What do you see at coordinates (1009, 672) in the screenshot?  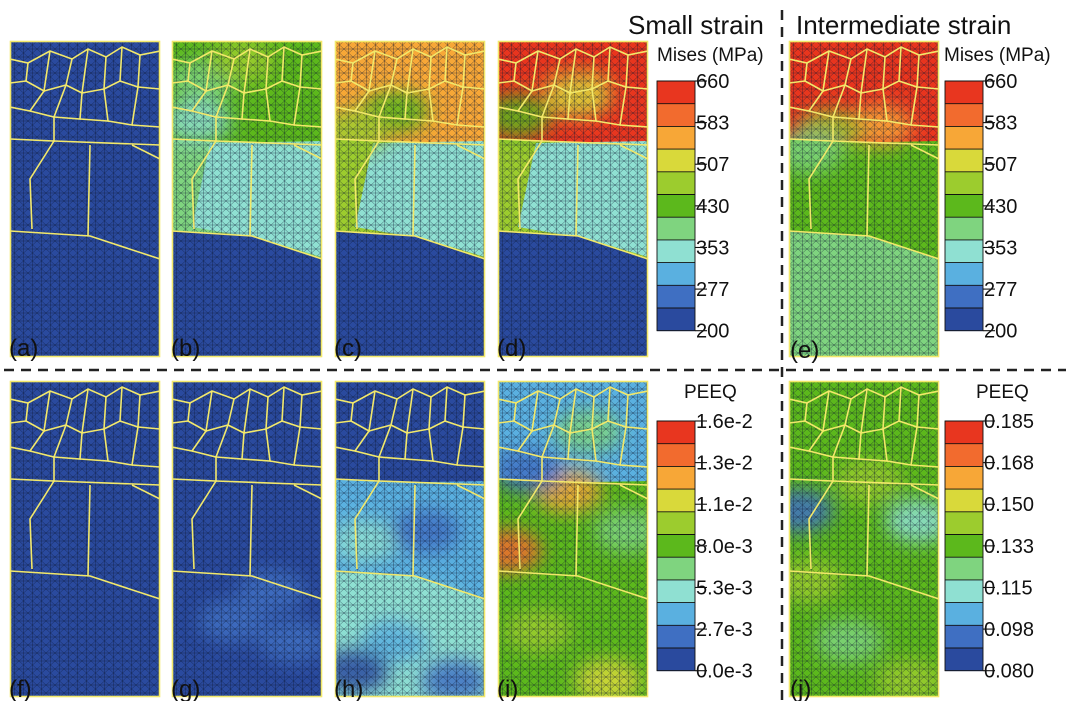 I see `colorbar-tick-label: 0.080` at bounding box center [1009, 672].